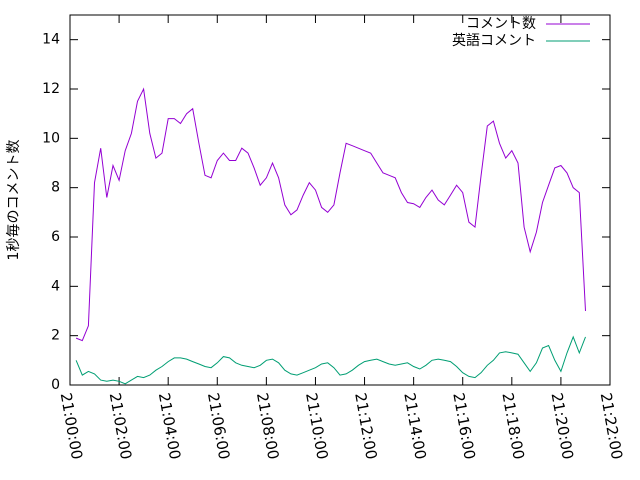 The image size is (640, 480). I want to click on x-tick-label: 21:16:00, so click(463, 425).